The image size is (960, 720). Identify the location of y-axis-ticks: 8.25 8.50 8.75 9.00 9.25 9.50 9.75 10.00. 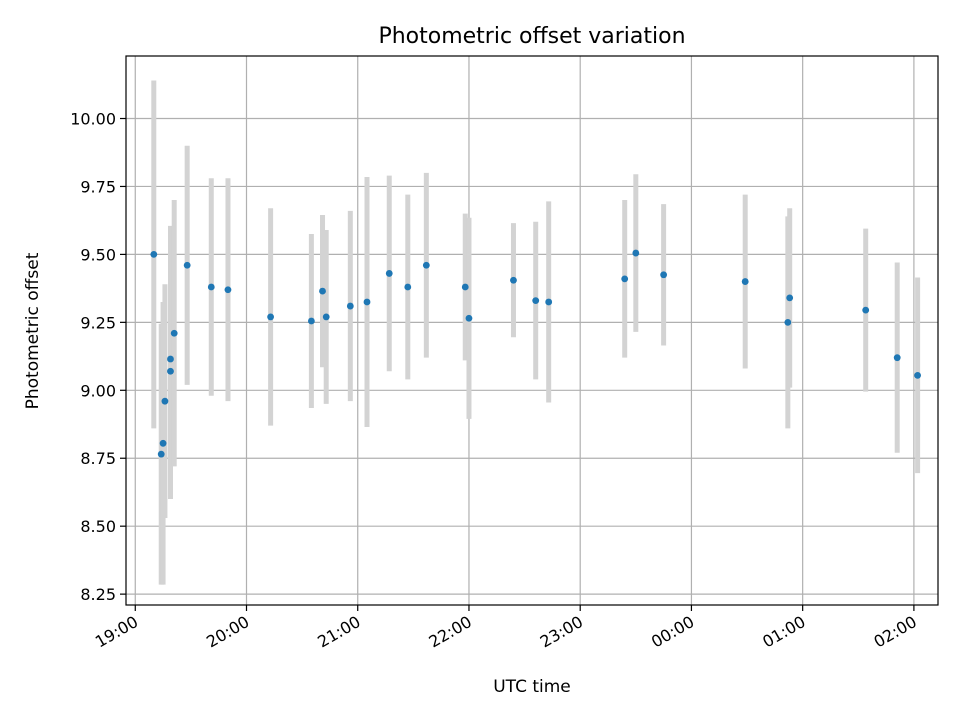
(98, 357).